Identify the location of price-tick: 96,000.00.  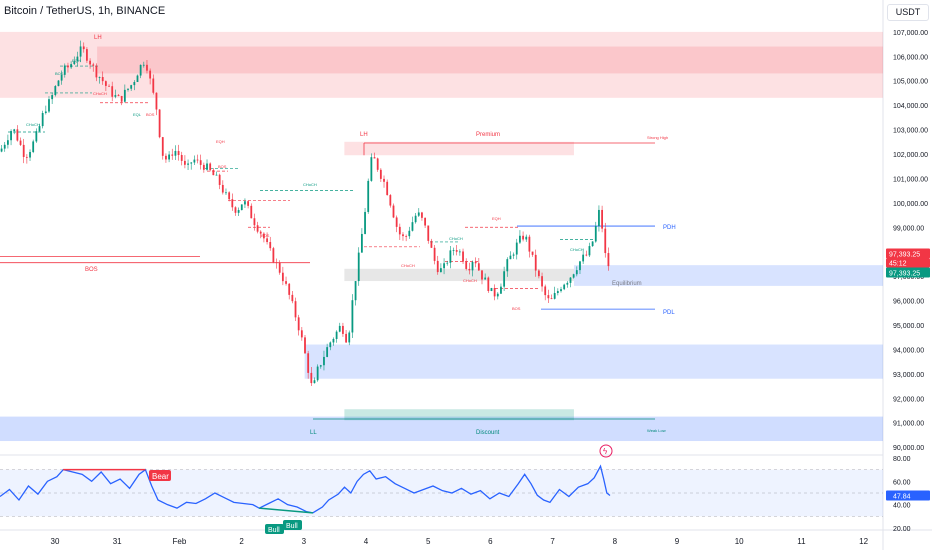
(908, 302).